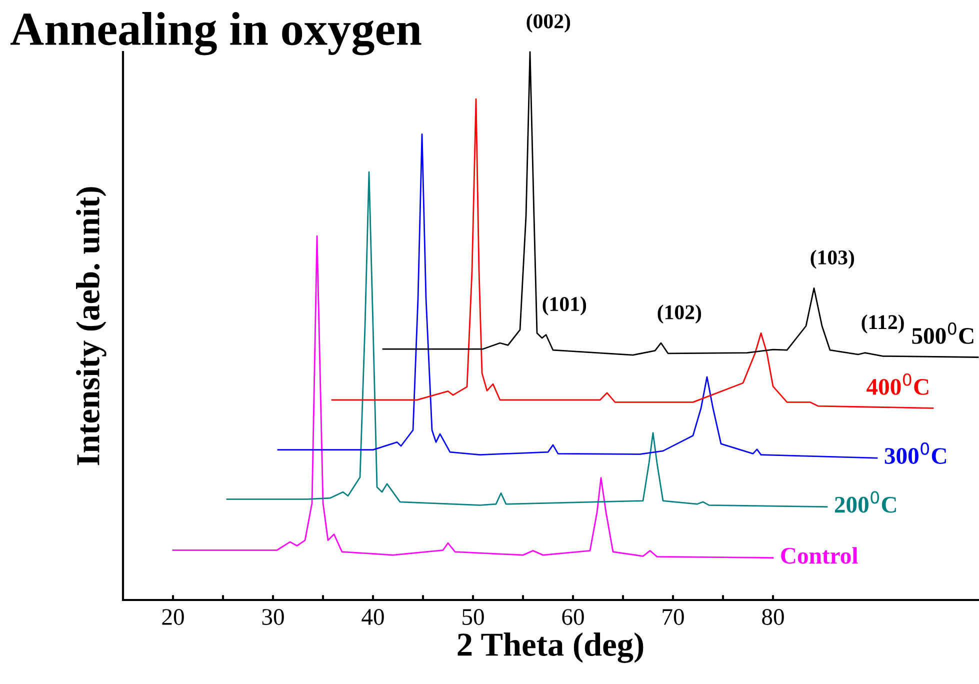 The image size is (979, 684). Describe the element at coordinates (897, 384) in the screenshot. I see `series-label: 400$^{0}$C` at that location.